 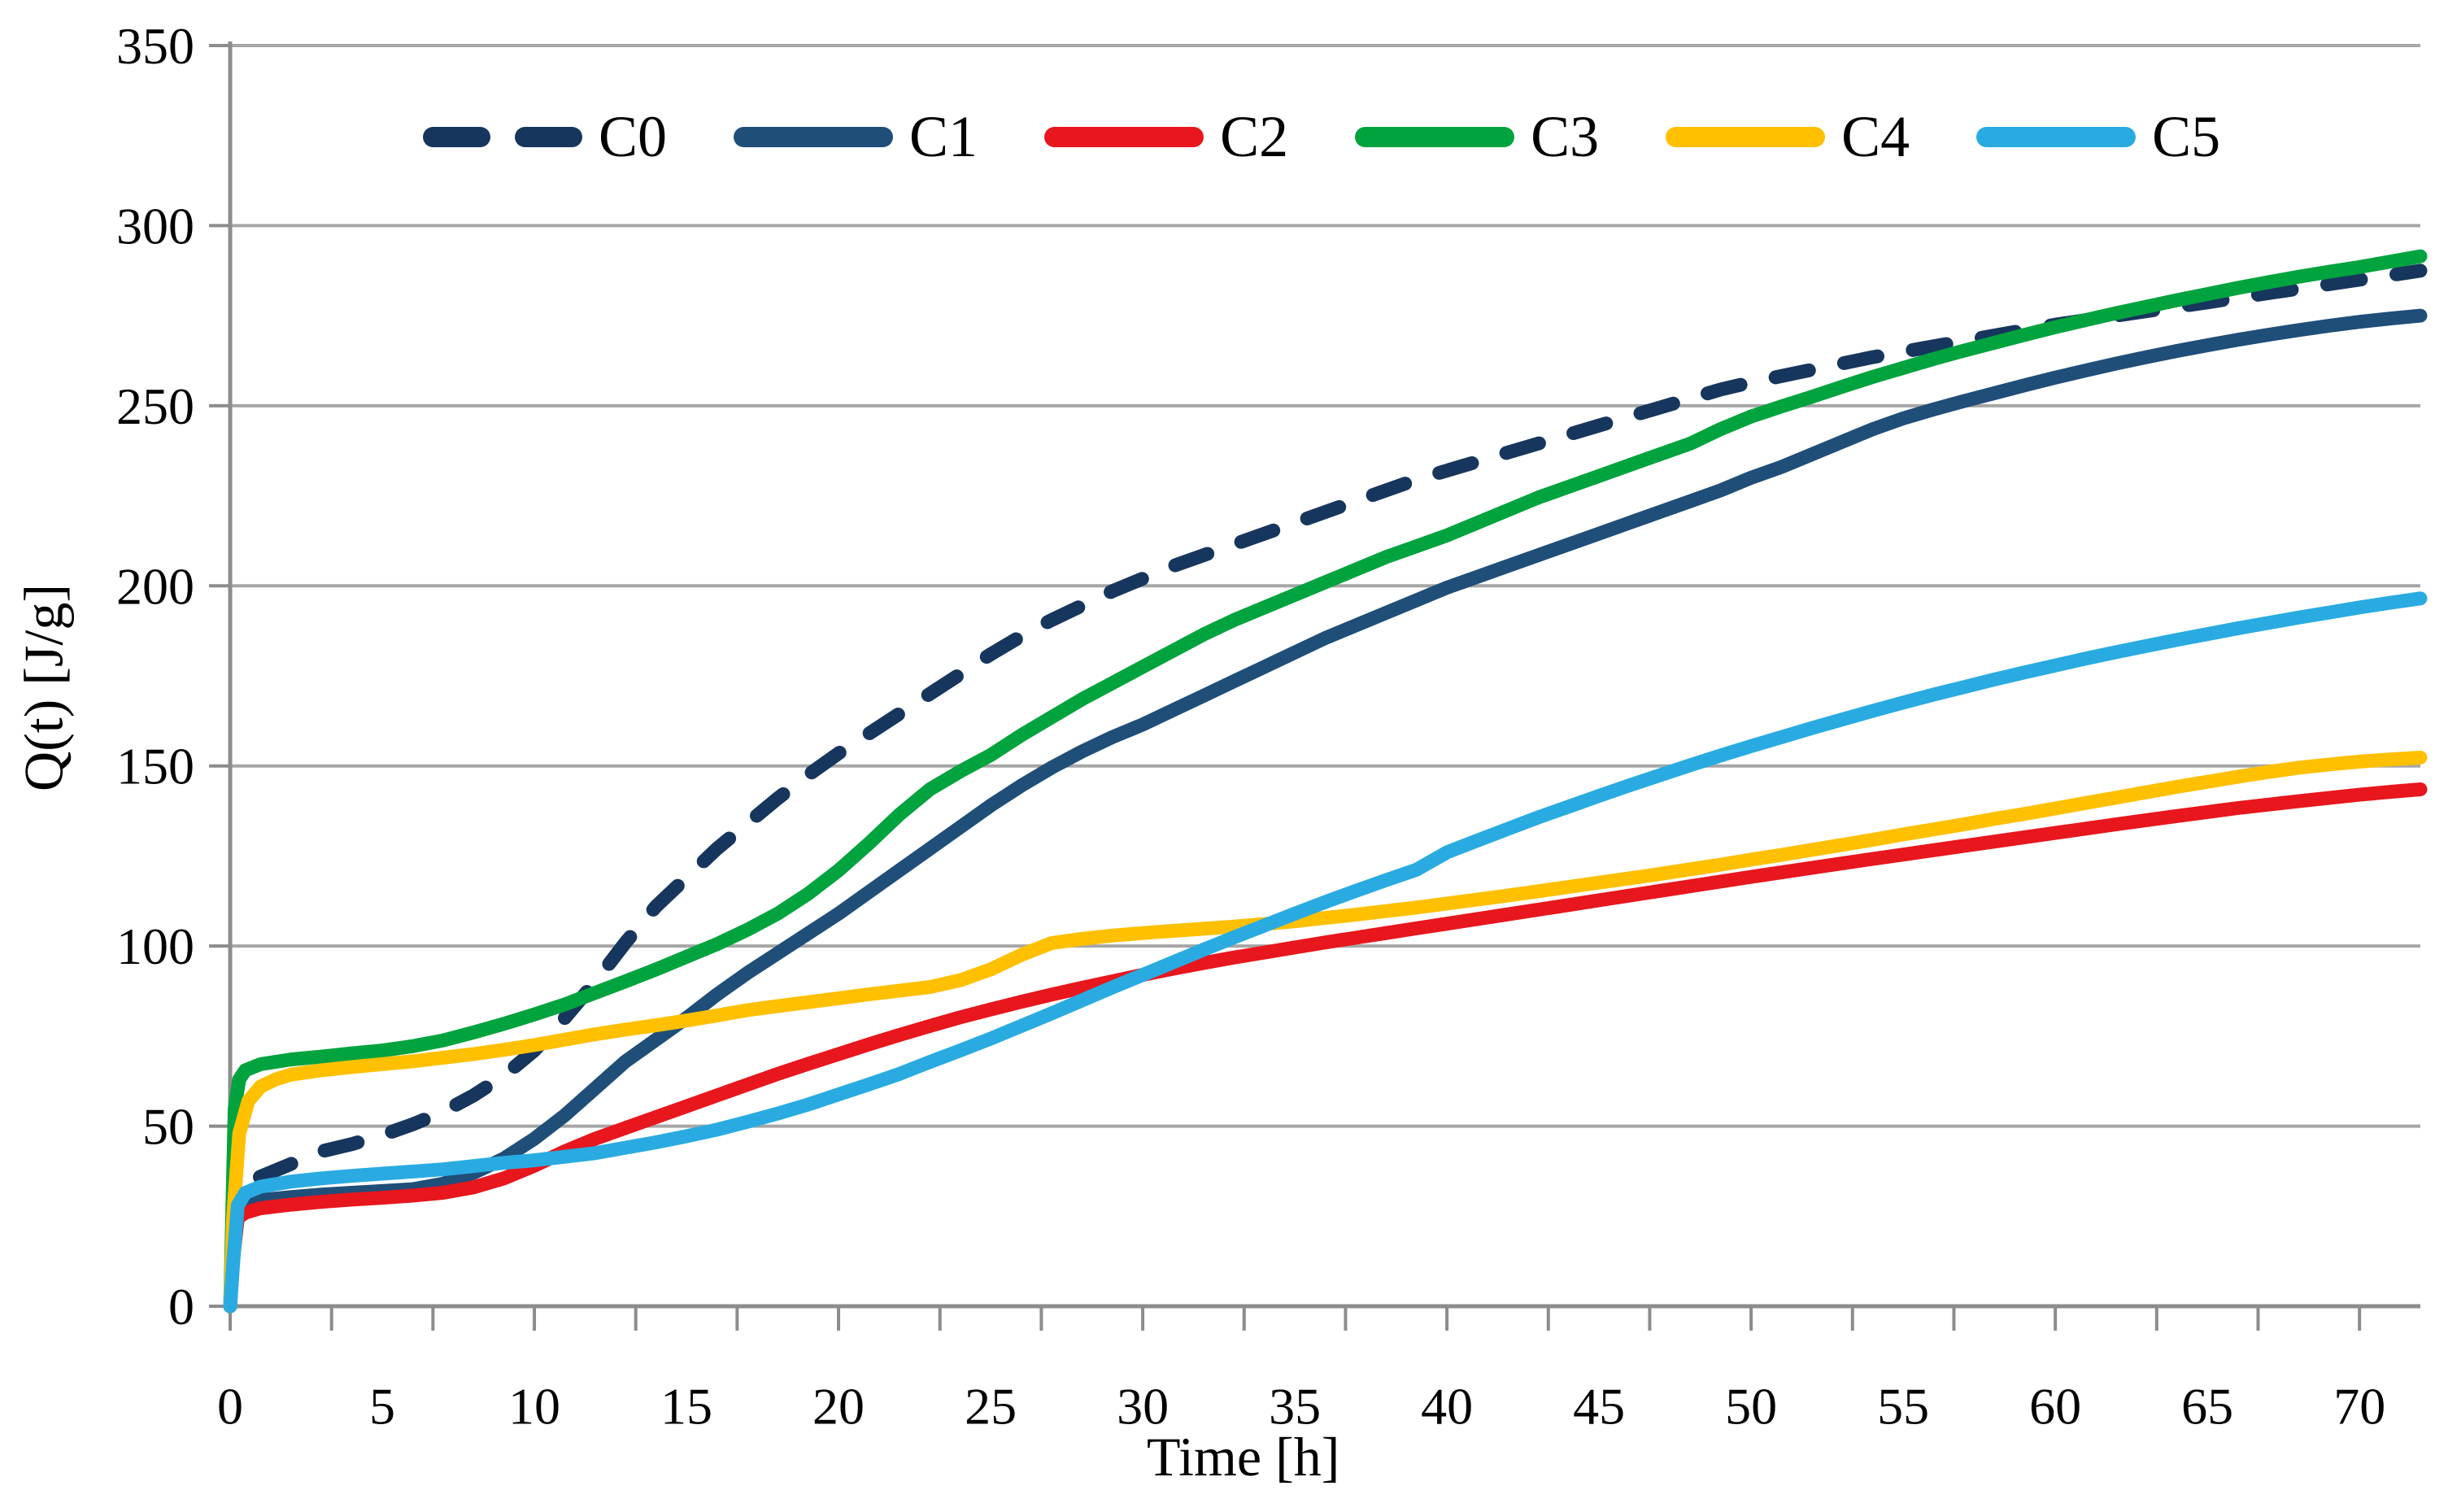 What do you see at coordinates (944, 136) in the screenshot?
I see `legend-label: C1` at bounding box center [944, 136].